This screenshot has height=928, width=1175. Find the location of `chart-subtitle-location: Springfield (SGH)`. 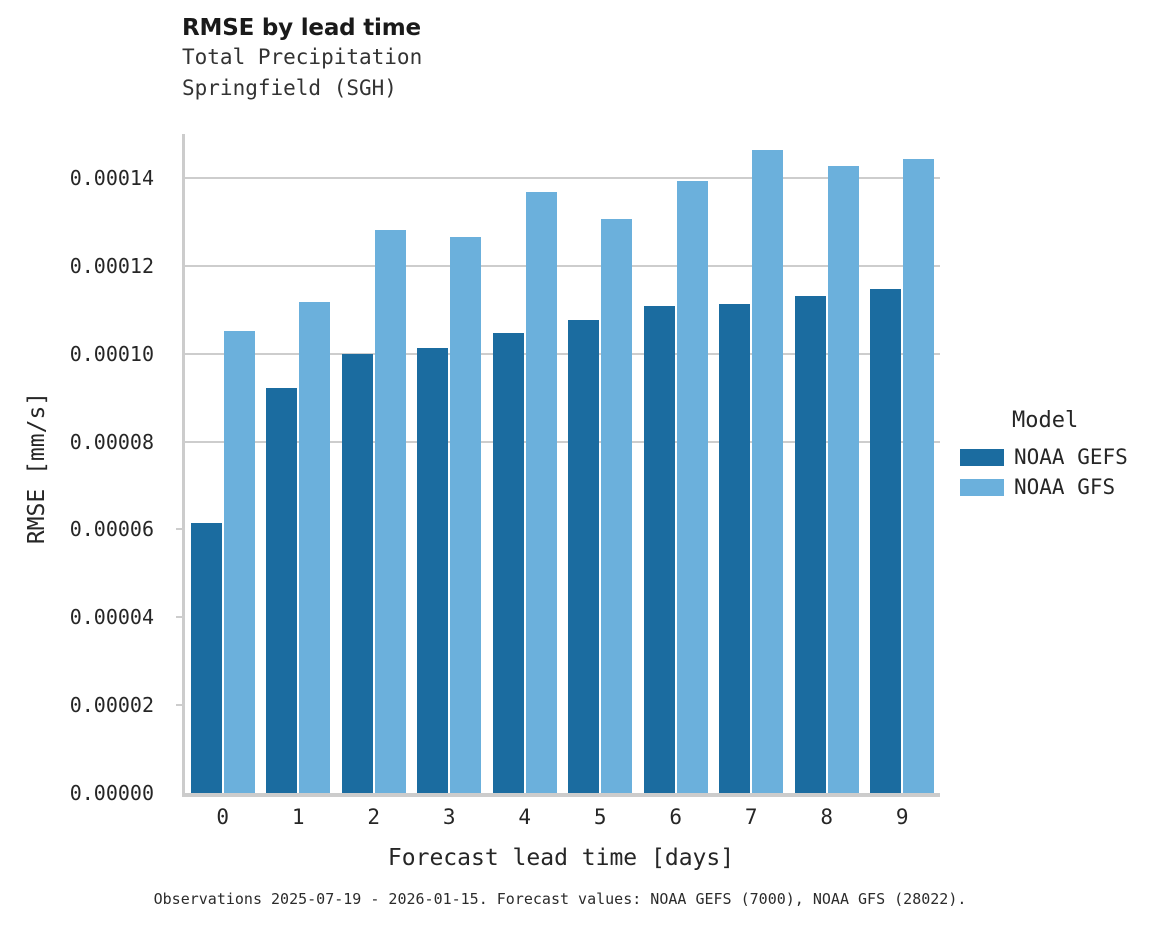

chart-subtitle-location: Springfield (SGH) is located at coordinates (289, 88).